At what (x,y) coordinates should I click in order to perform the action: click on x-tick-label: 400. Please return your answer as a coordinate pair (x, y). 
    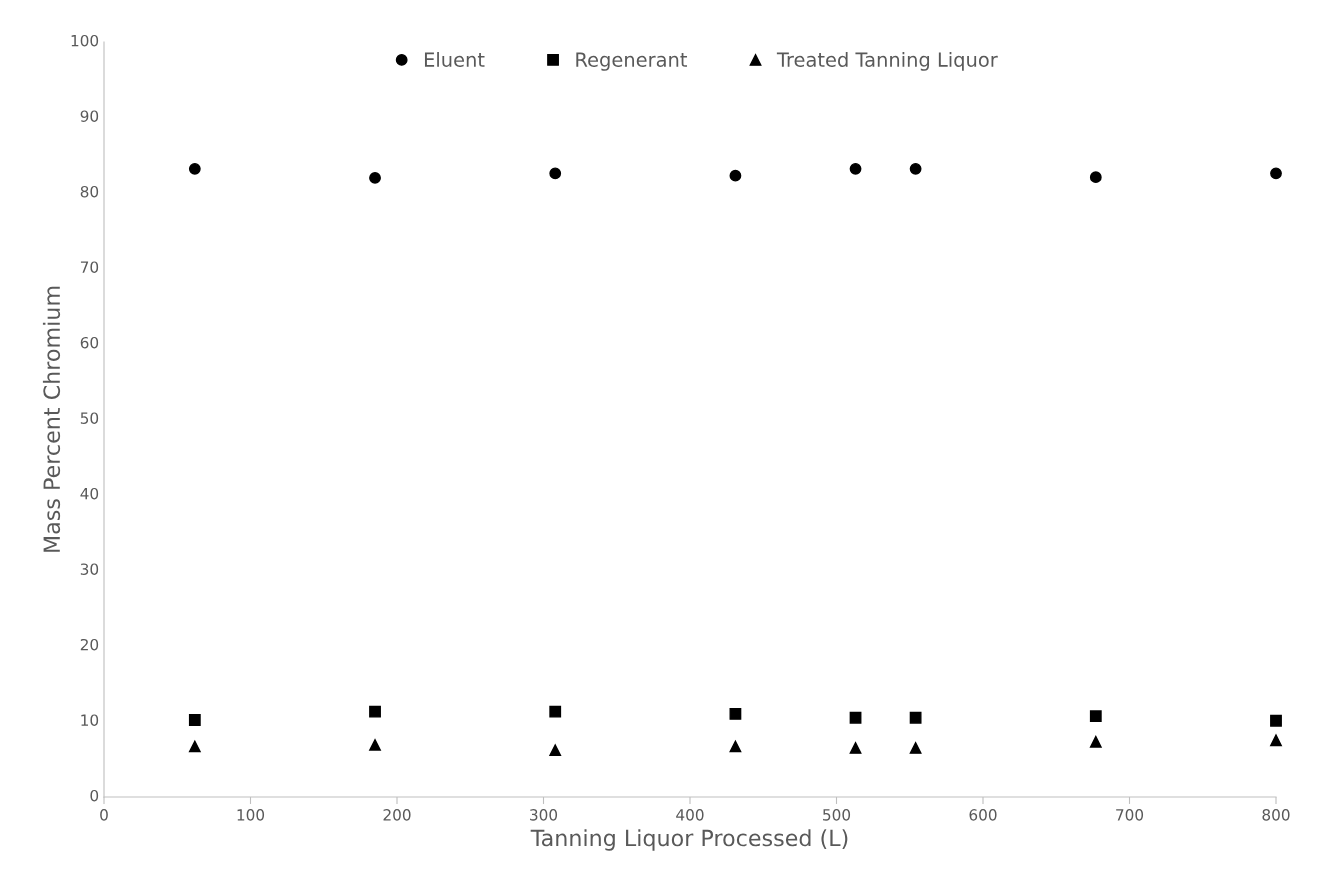
    Looking at the image, I should click on (690, 815).